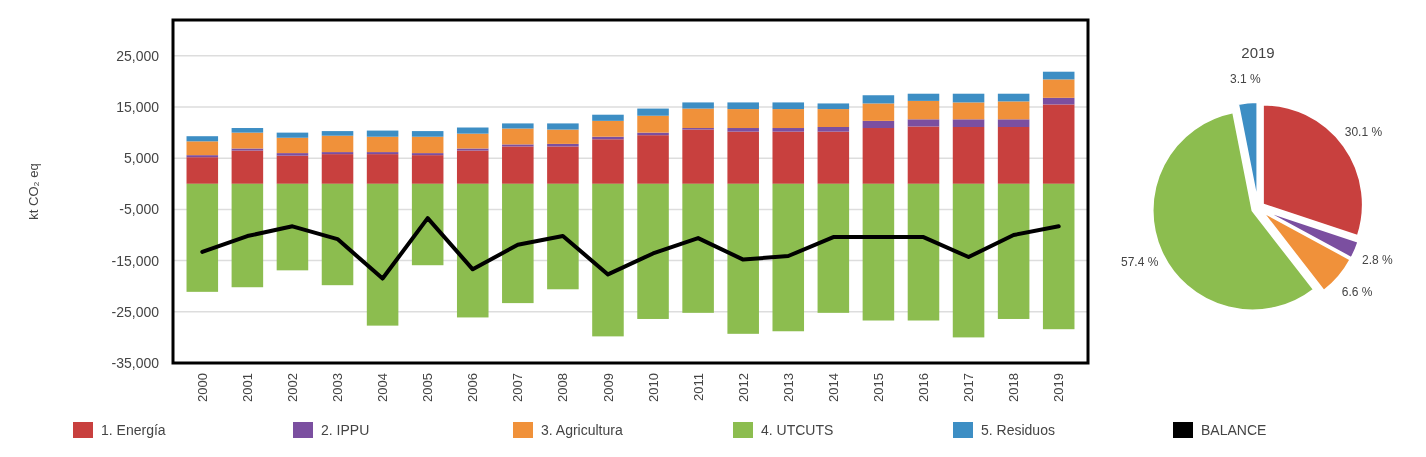  Describe the element at coordinates (582, 429) in the screenshot. I see `legend-label: 3. Agricultura` at that location.